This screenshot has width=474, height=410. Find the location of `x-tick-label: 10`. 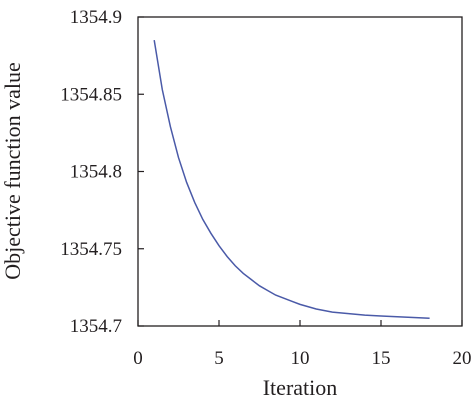

x-tick-label: 10 is located at coordinates (300, 358).